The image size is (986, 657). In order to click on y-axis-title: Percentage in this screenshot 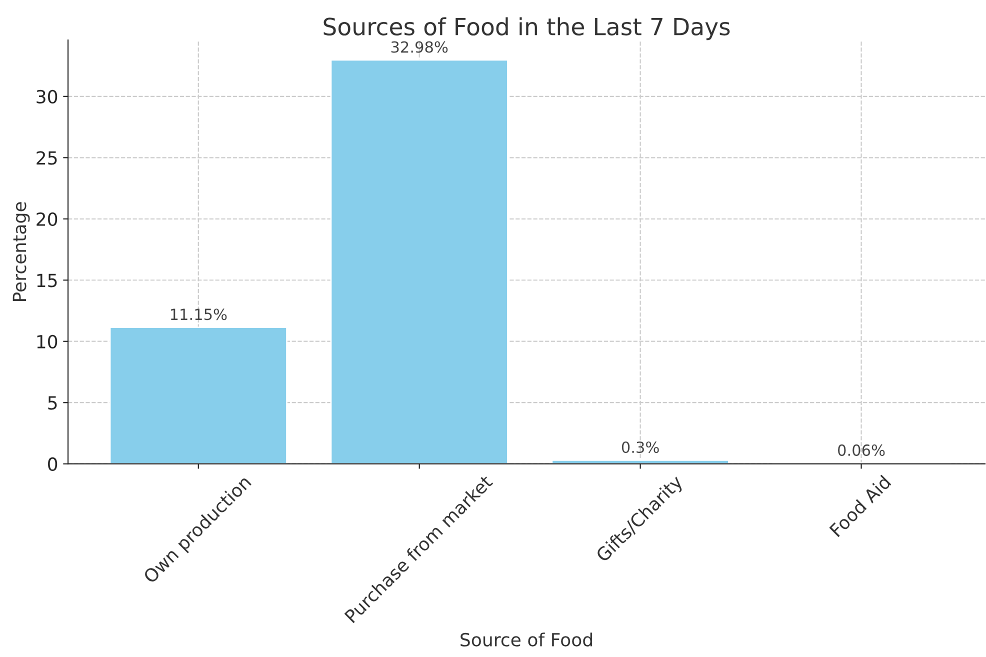, I will do `click(21, 251)`.